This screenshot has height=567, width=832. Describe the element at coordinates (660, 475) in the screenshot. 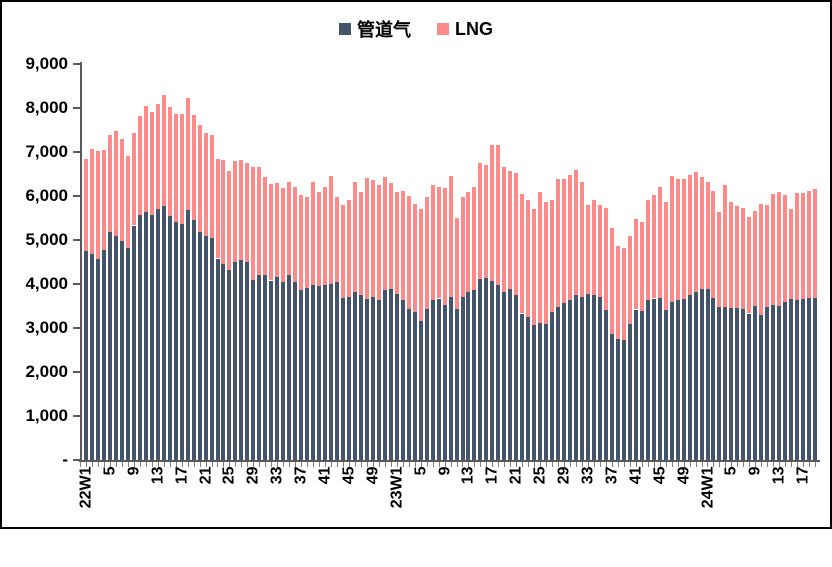

I see `x-axis-label: 45` at that location.